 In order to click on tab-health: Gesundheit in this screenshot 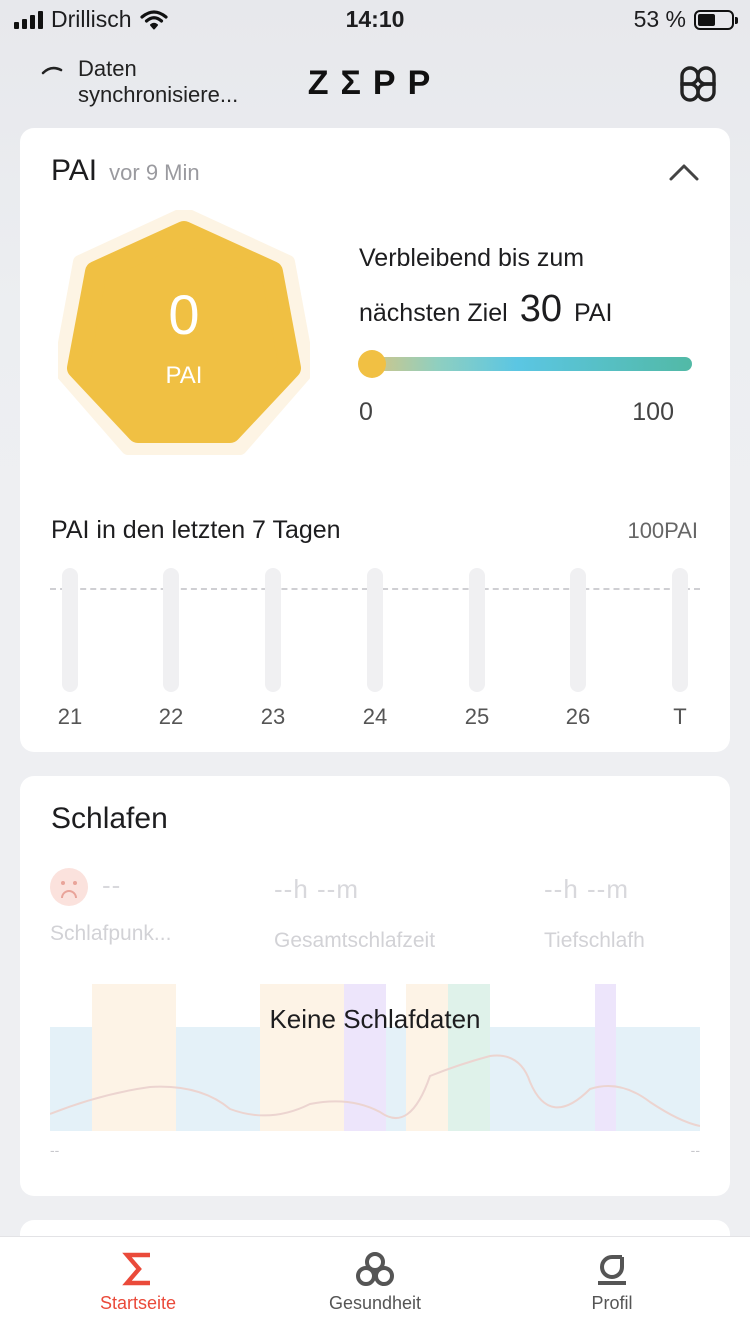, I will do `click(375, 1282)`.